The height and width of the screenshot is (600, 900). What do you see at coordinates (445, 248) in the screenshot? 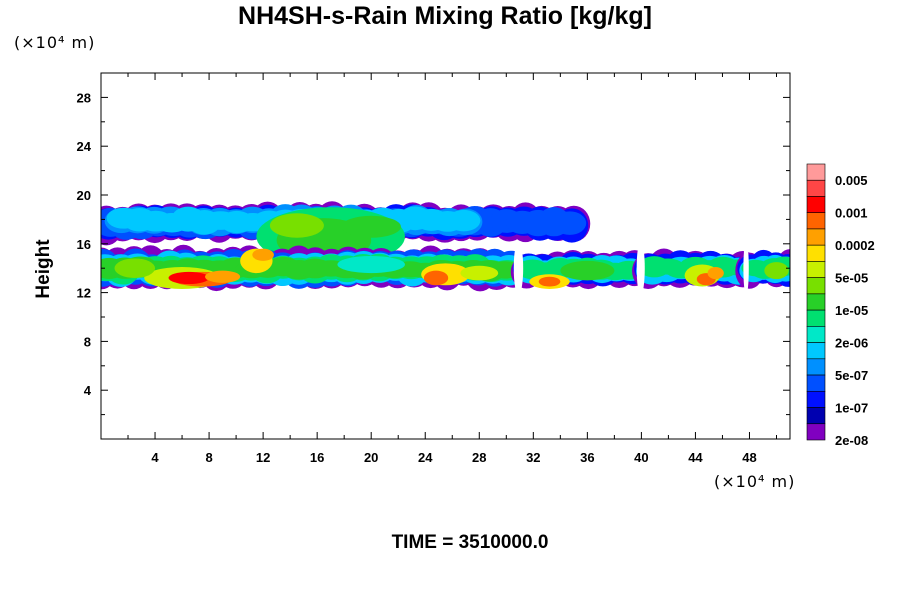
I see `contour-field` at bounding box center [445, 248].